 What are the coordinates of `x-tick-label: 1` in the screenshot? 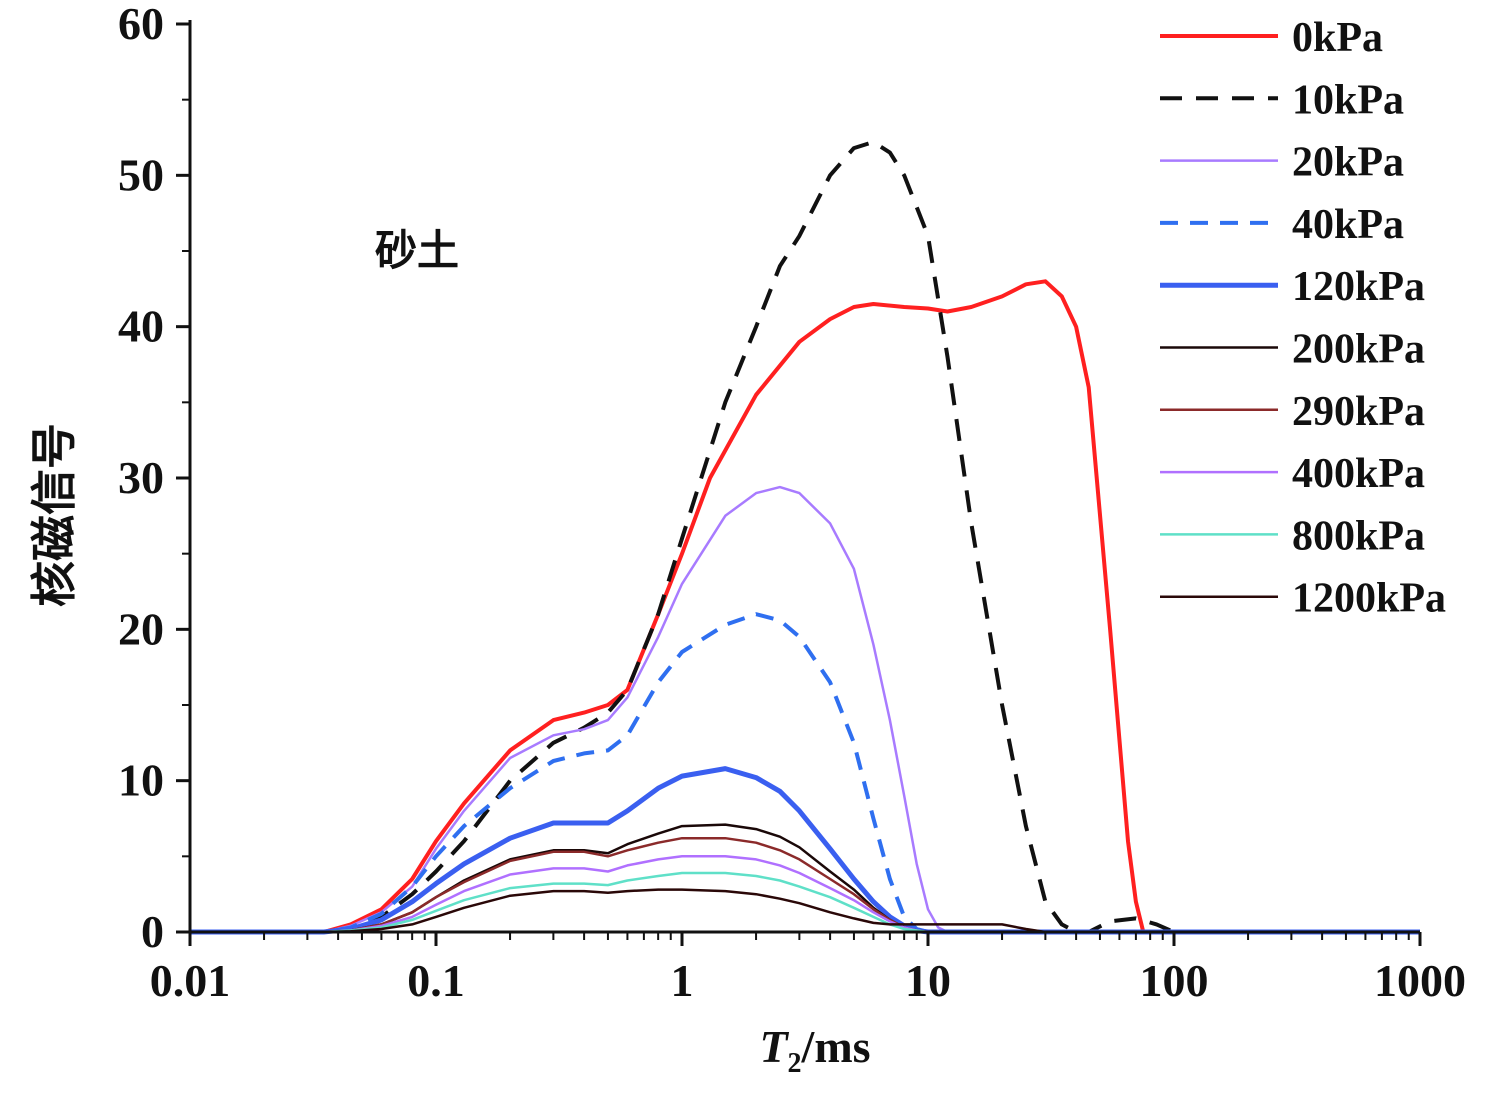 It's located at (682, 980).